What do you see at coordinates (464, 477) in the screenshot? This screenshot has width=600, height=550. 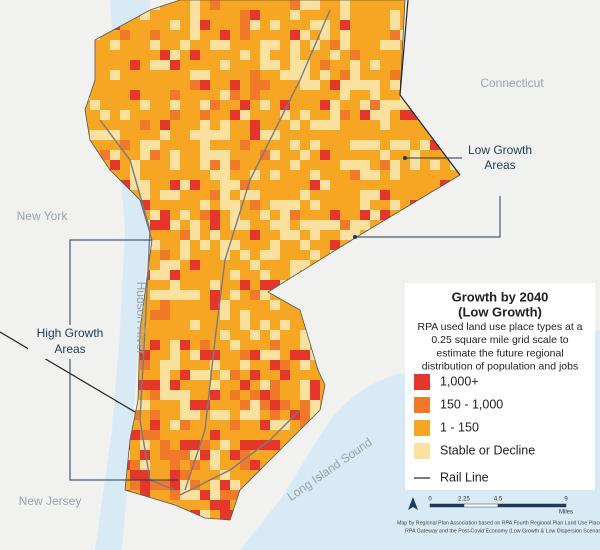 I see `legend-label: Rail Line` at bounding box center [464, 477].